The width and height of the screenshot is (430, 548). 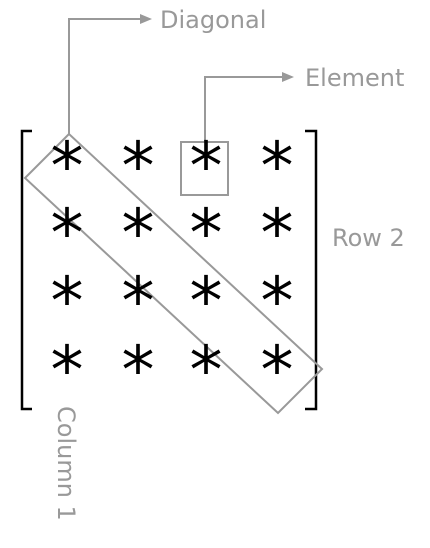 What do you see at coordinates (213, 20) in the screenshot?
I see `diagonal-label: Diagonal` at bounding box center [213, 20].